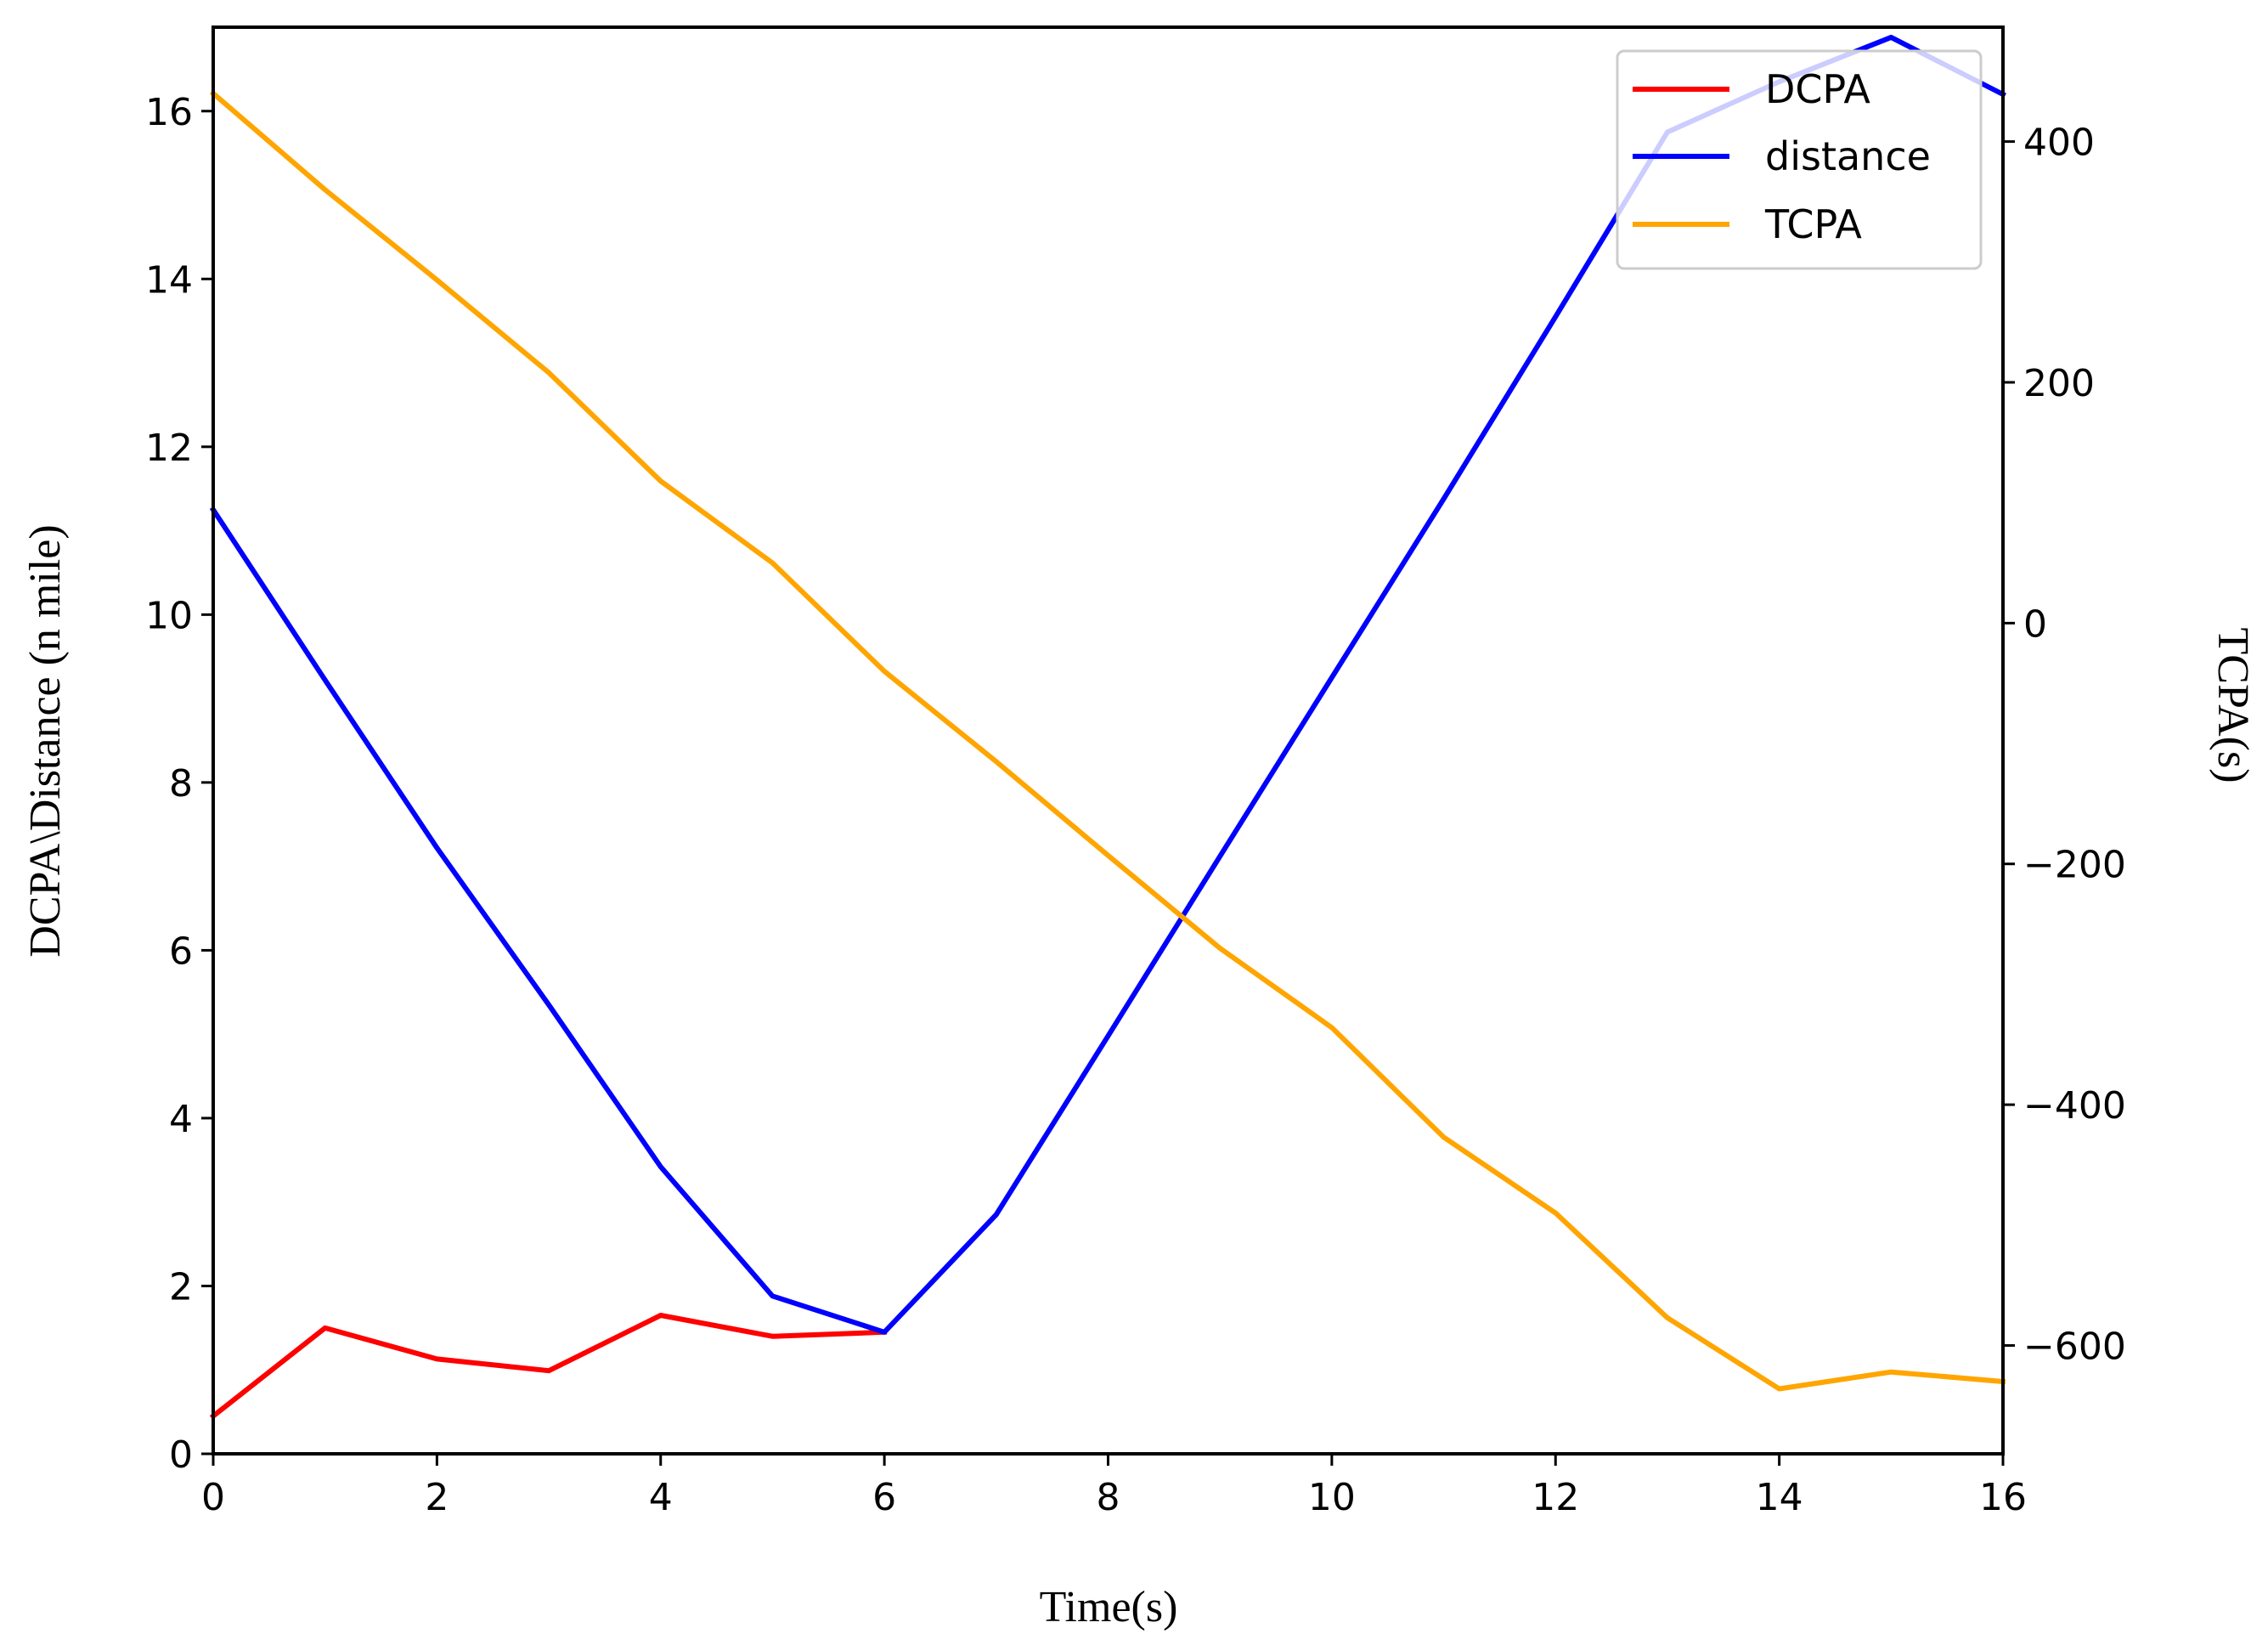 Image resolution: width=2268 pixels, height=1645 pixels. I want to click on left-tick-label: 6, so click(181, 951).